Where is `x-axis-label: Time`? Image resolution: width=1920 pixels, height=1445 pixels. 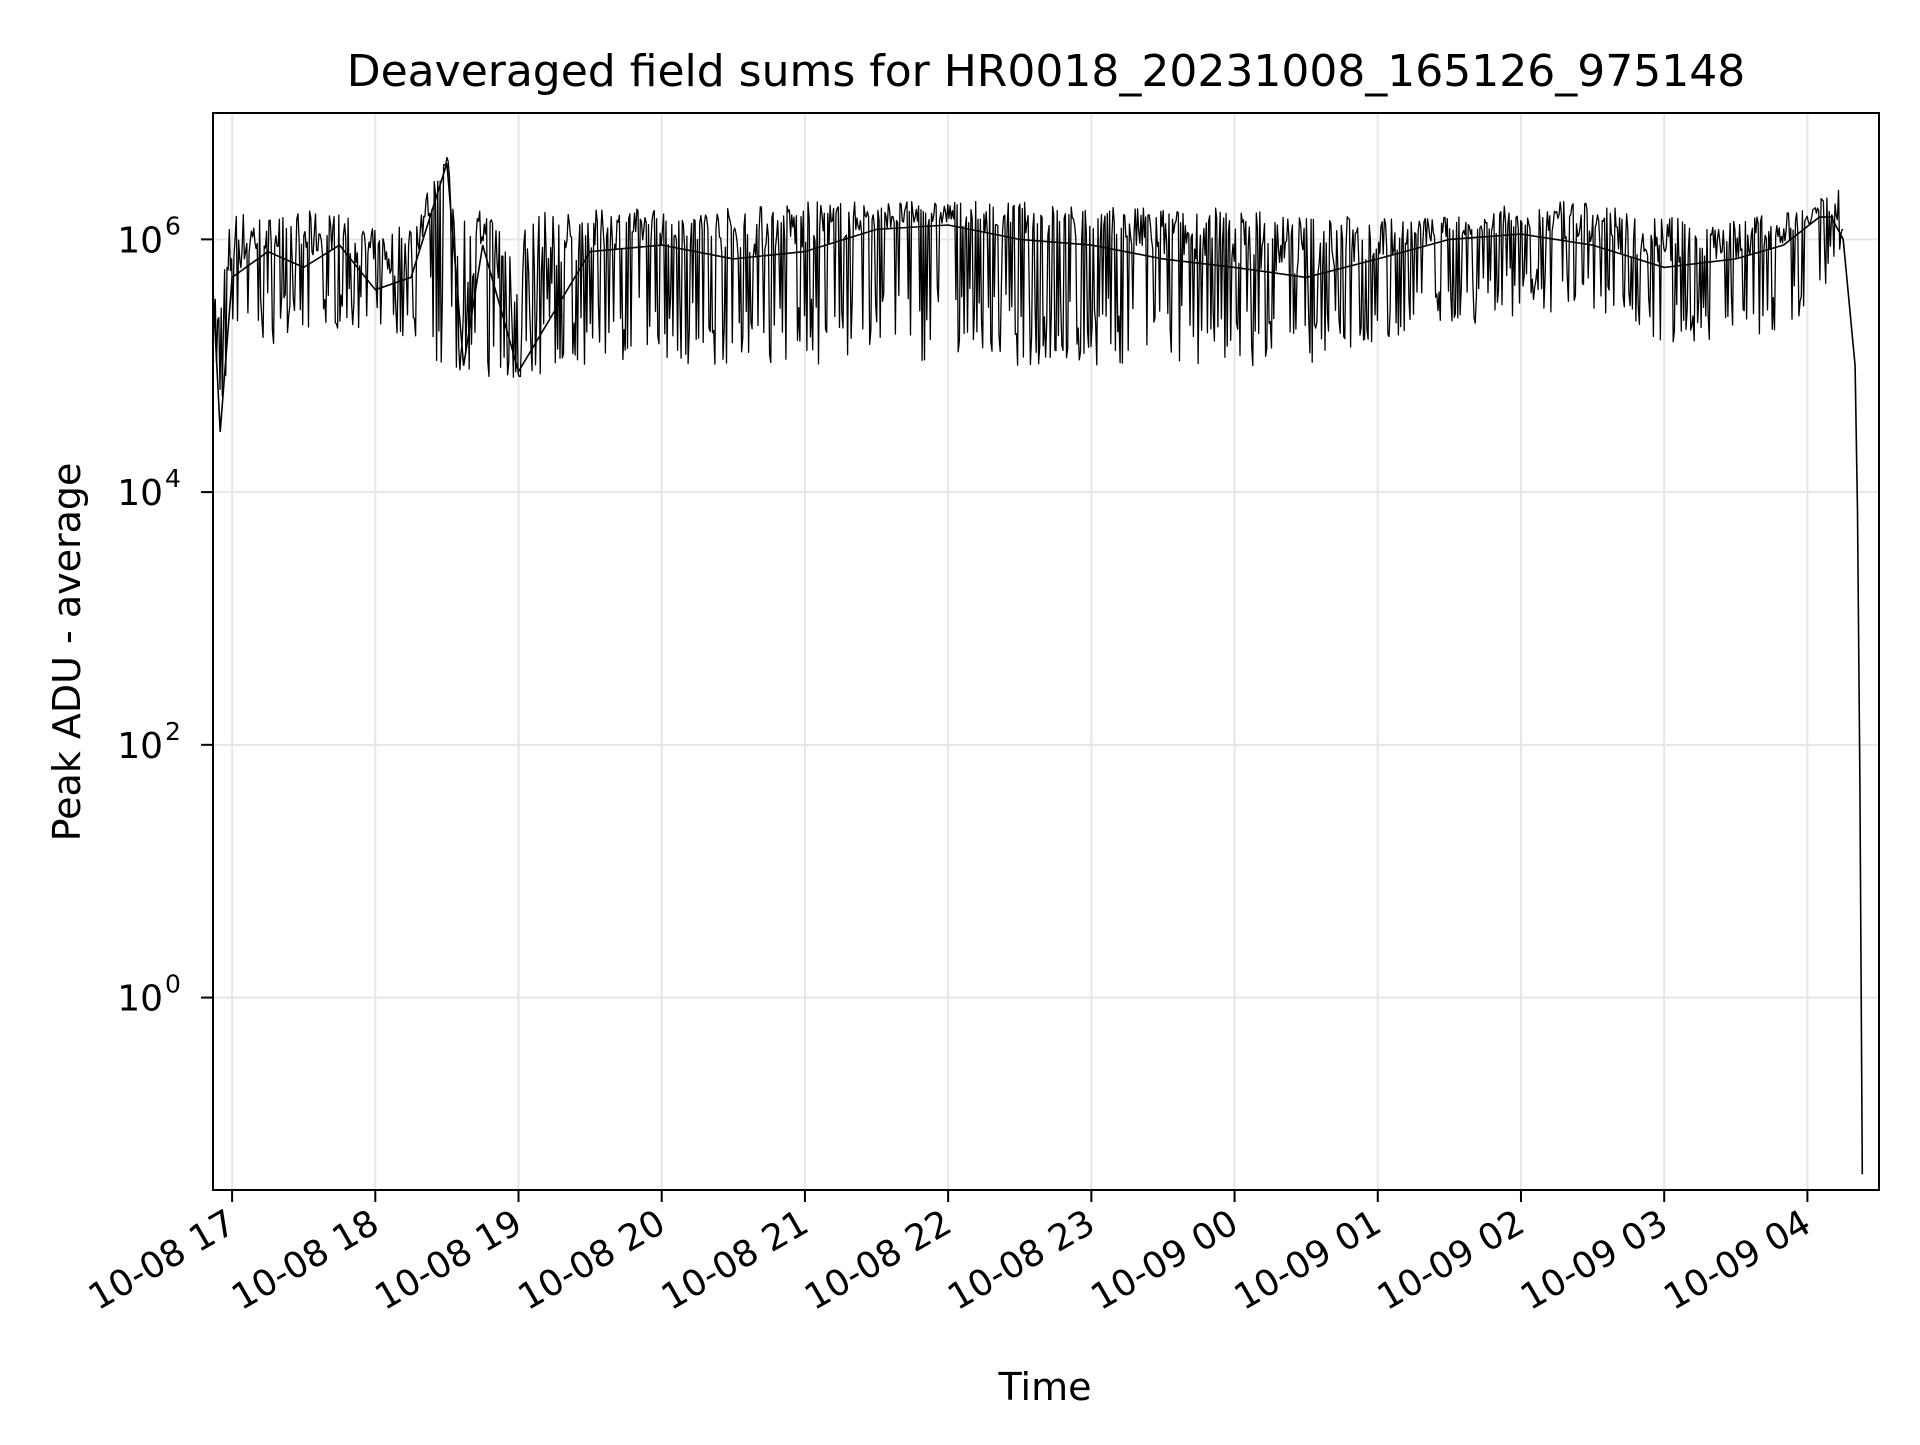
x-axis-label: Time is located at coordinates (1045, 1387).